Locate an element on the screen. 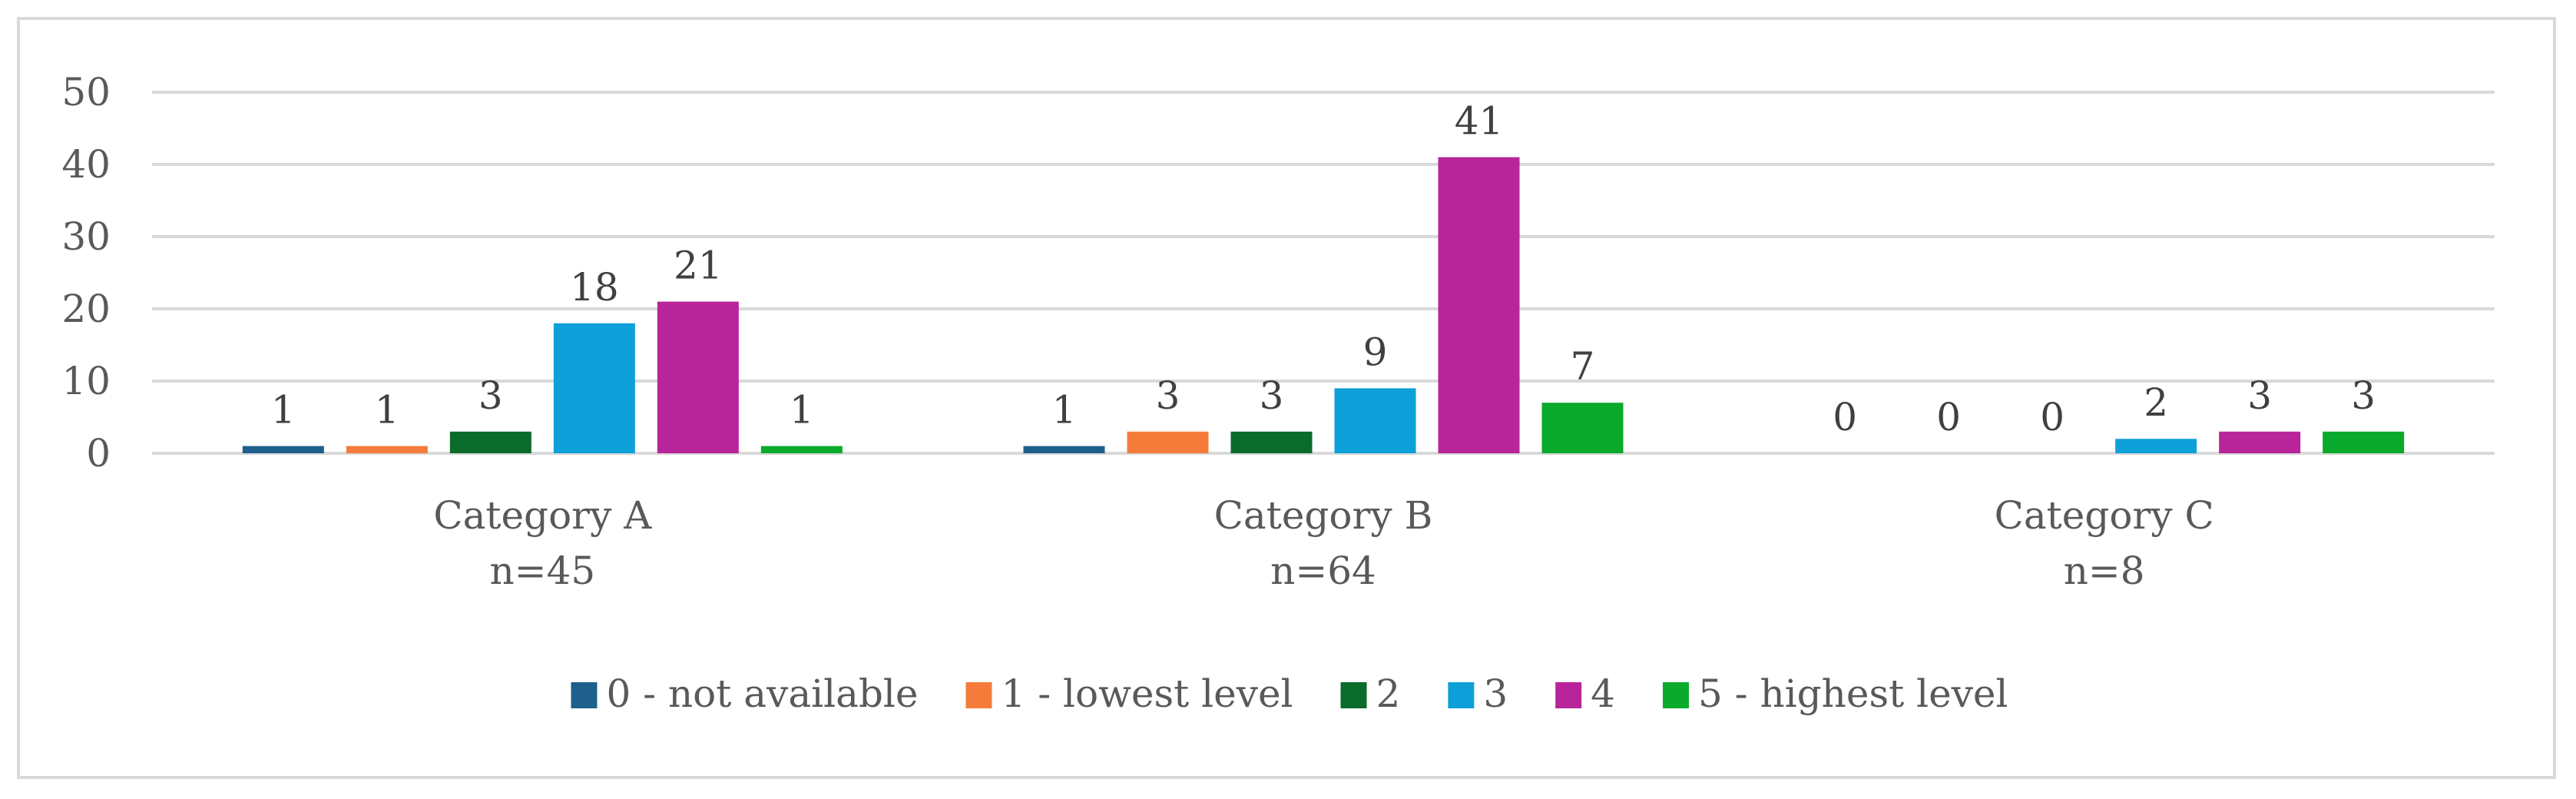 This screenshot has width=2576, height=799. y-tick-label: 30 is located at coordinates (86, 236).